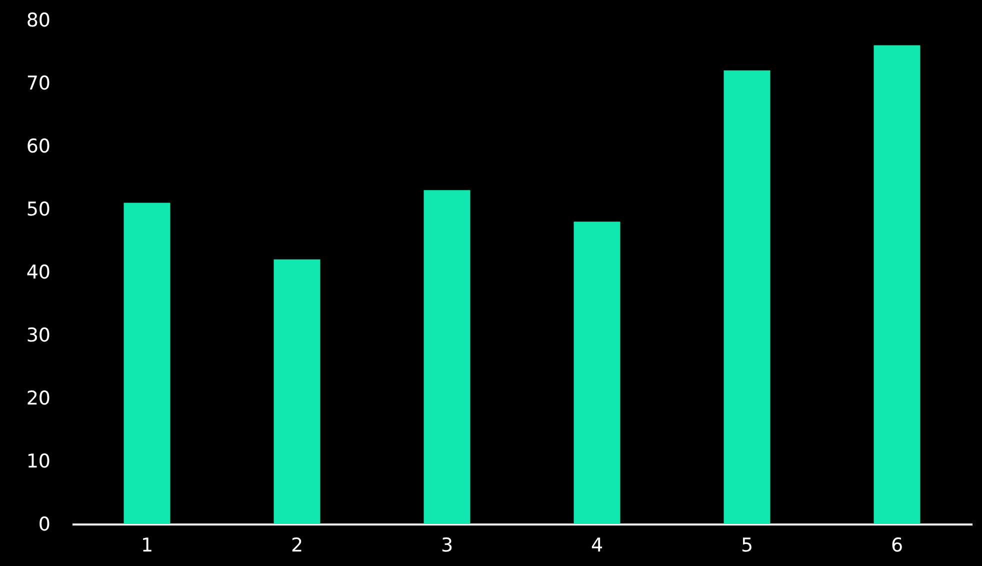 The image size is (982, 566). Describe the element at coordinates (44, 525) in the screenshot. I see `y-tick-label: 0` at that location.